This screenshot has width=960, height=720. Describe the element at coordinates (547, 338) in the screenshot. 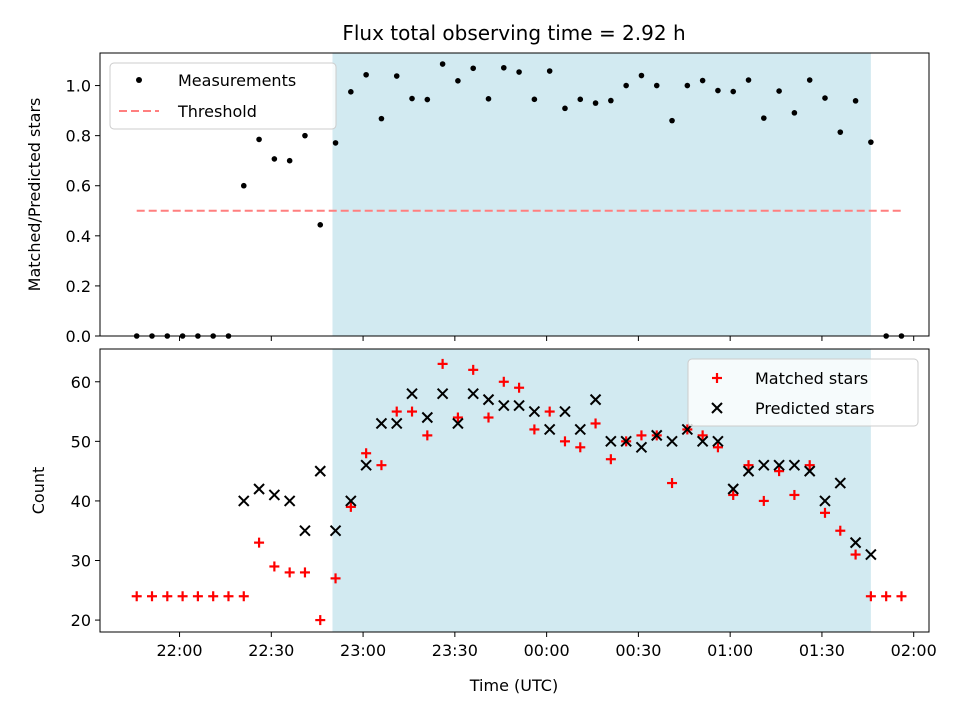

I see `top-x-ticks` at that location.